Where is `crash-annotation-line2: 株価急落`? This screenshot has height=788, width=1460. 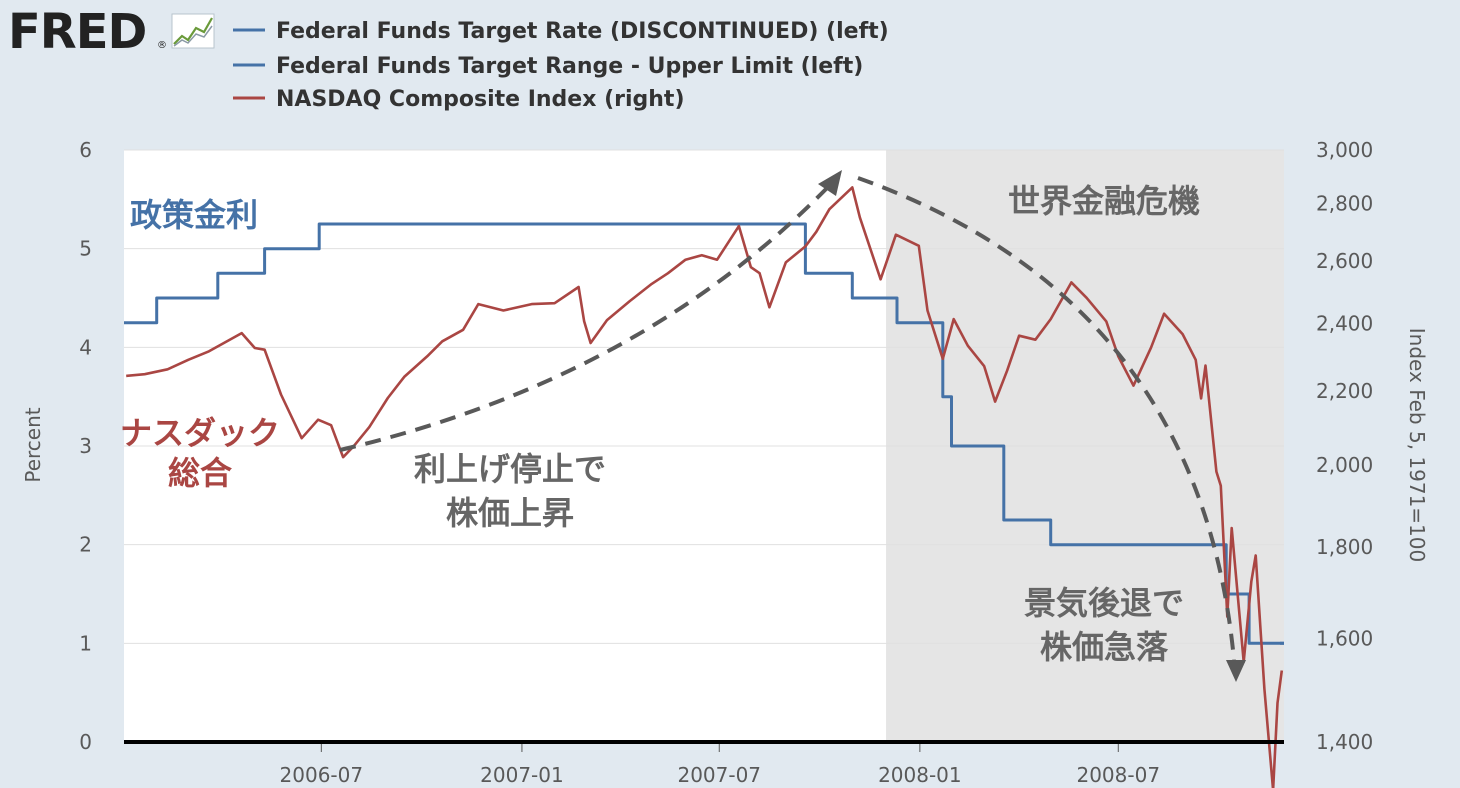
crash-annotation-line2: 株価急落 is located at coordinates (1104, 647).